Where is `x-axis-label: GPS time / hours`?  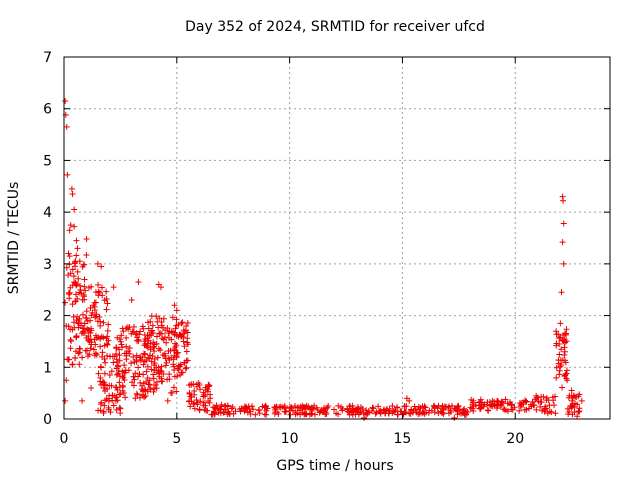
x-axis-label: GPS time / hours is located at coordinates (334, 466).